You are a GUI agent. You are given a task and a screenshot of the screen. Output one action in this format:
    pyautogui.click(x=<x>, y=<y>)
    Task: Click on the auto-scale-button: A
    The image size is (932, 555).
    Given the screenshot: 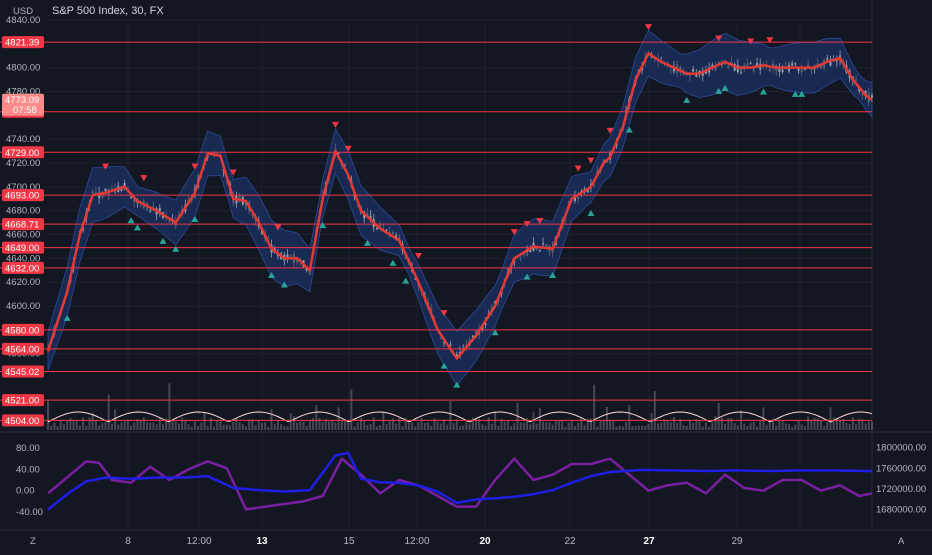 What is the action you would take?
    pyautogui.click(x=901, y=541)
    